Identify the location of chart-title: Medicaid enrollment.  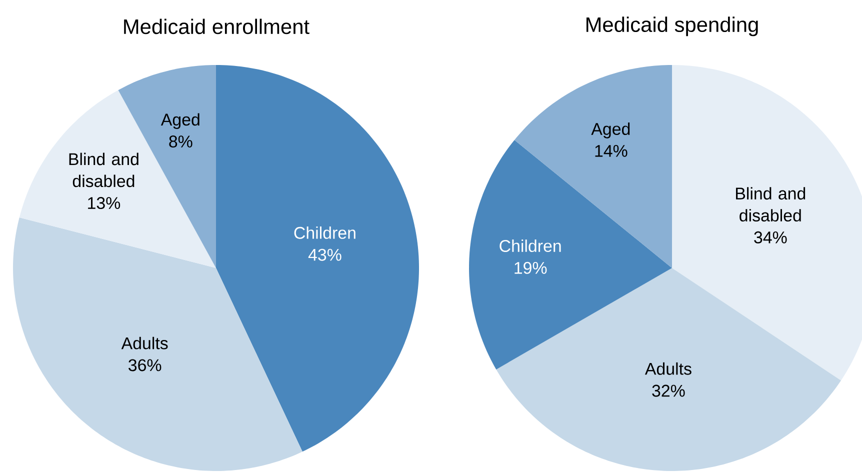
(217, 26).